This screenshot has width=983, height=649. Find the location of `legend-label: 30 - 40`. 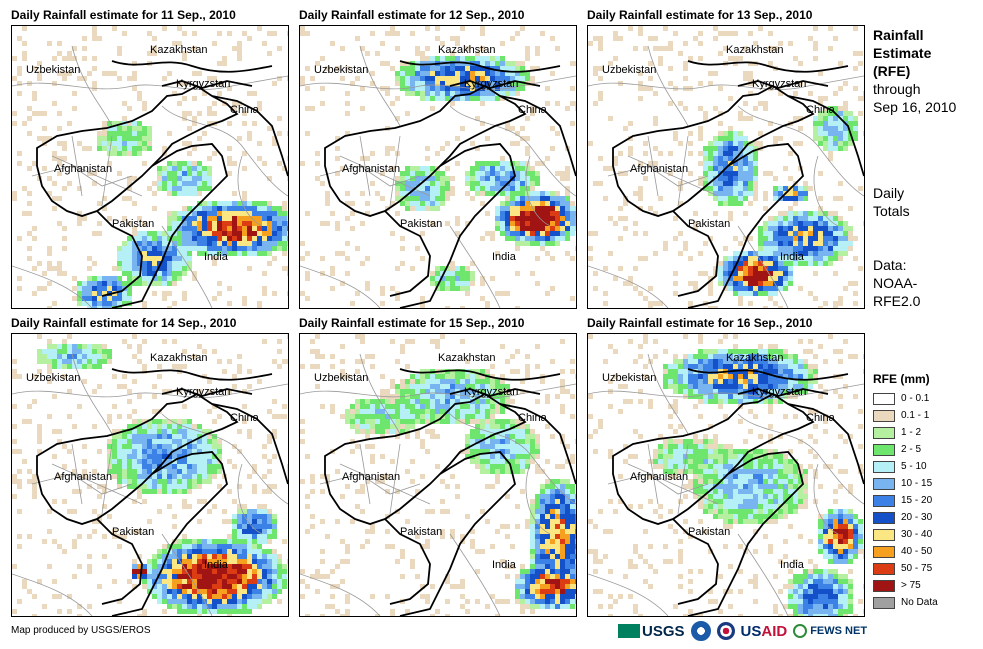

legend-label: 30 - 40 is located at coordinates (917, 534).